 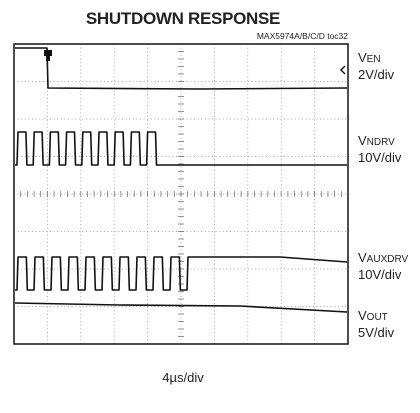 I want to click on channel-name: VNDRV, so click(x=376, y=140).